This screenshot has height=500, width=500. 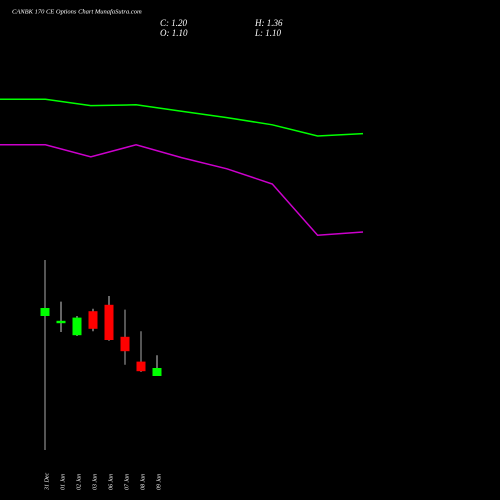 What do you see at coordinates (174, 33) in the screenshot?
I see `ohlc-label: O: 1.10` at bounding box center [174, 33].